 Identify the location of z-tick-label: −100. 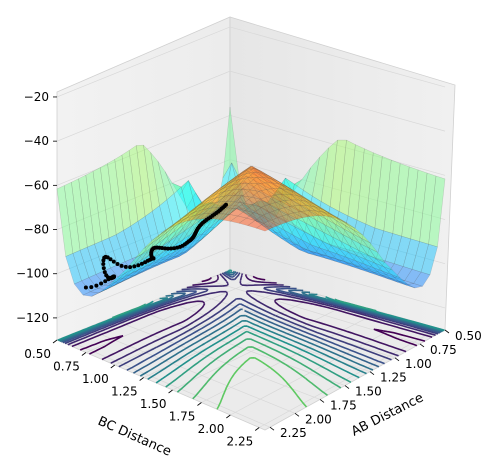
(32, 274).